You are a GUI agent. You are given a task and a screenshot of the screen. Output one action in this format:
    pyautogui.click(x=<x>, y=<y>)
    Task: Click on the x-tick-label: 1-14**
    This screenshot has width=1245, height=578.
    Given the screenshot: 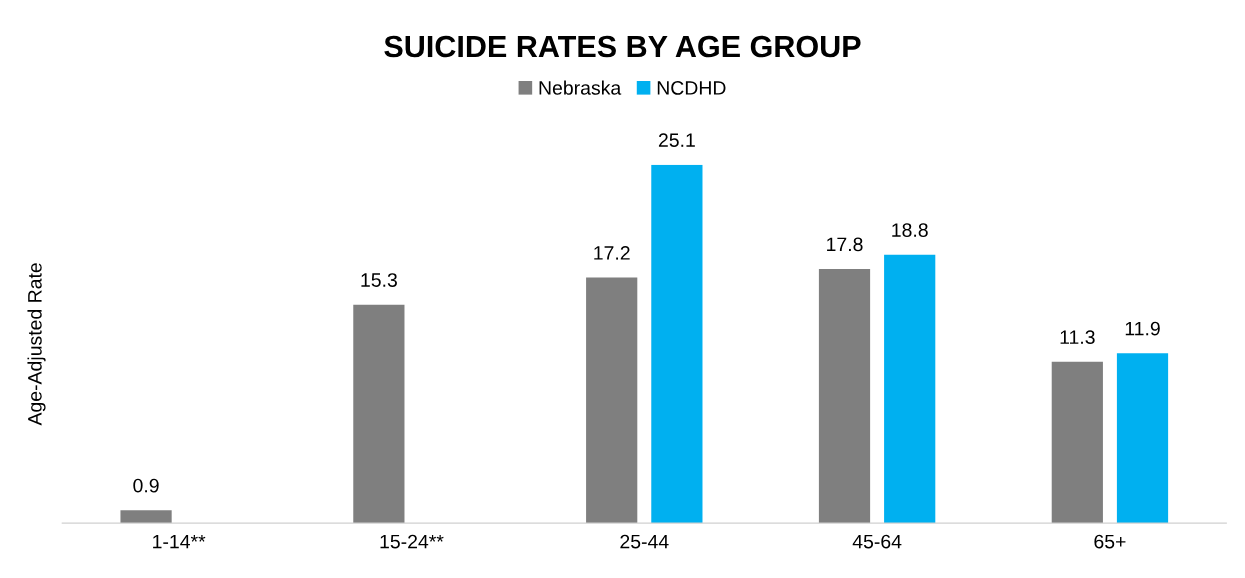 What is the action you would take?
    pyautogui.click(x=179, y=541)
    